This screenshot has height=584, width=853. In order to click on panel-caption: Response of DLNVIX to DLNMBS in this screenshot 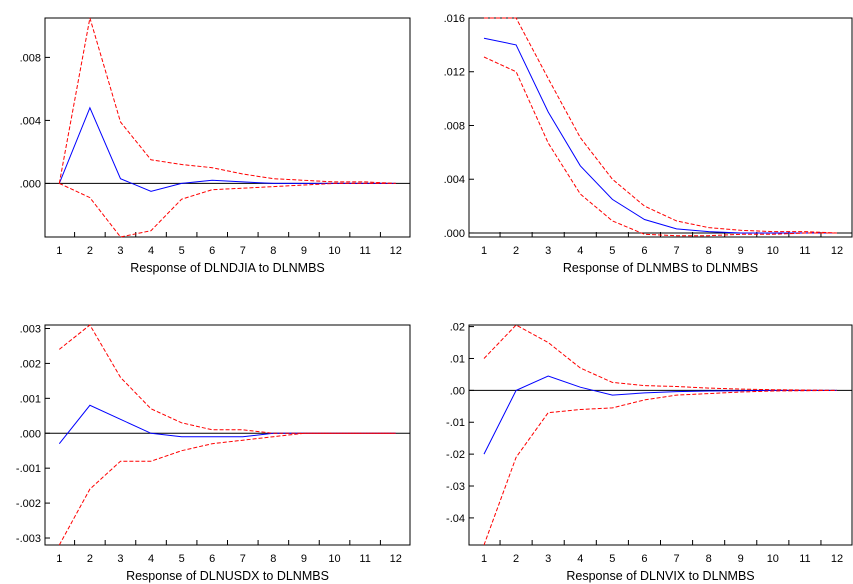, I will do `click(660, 576)`.